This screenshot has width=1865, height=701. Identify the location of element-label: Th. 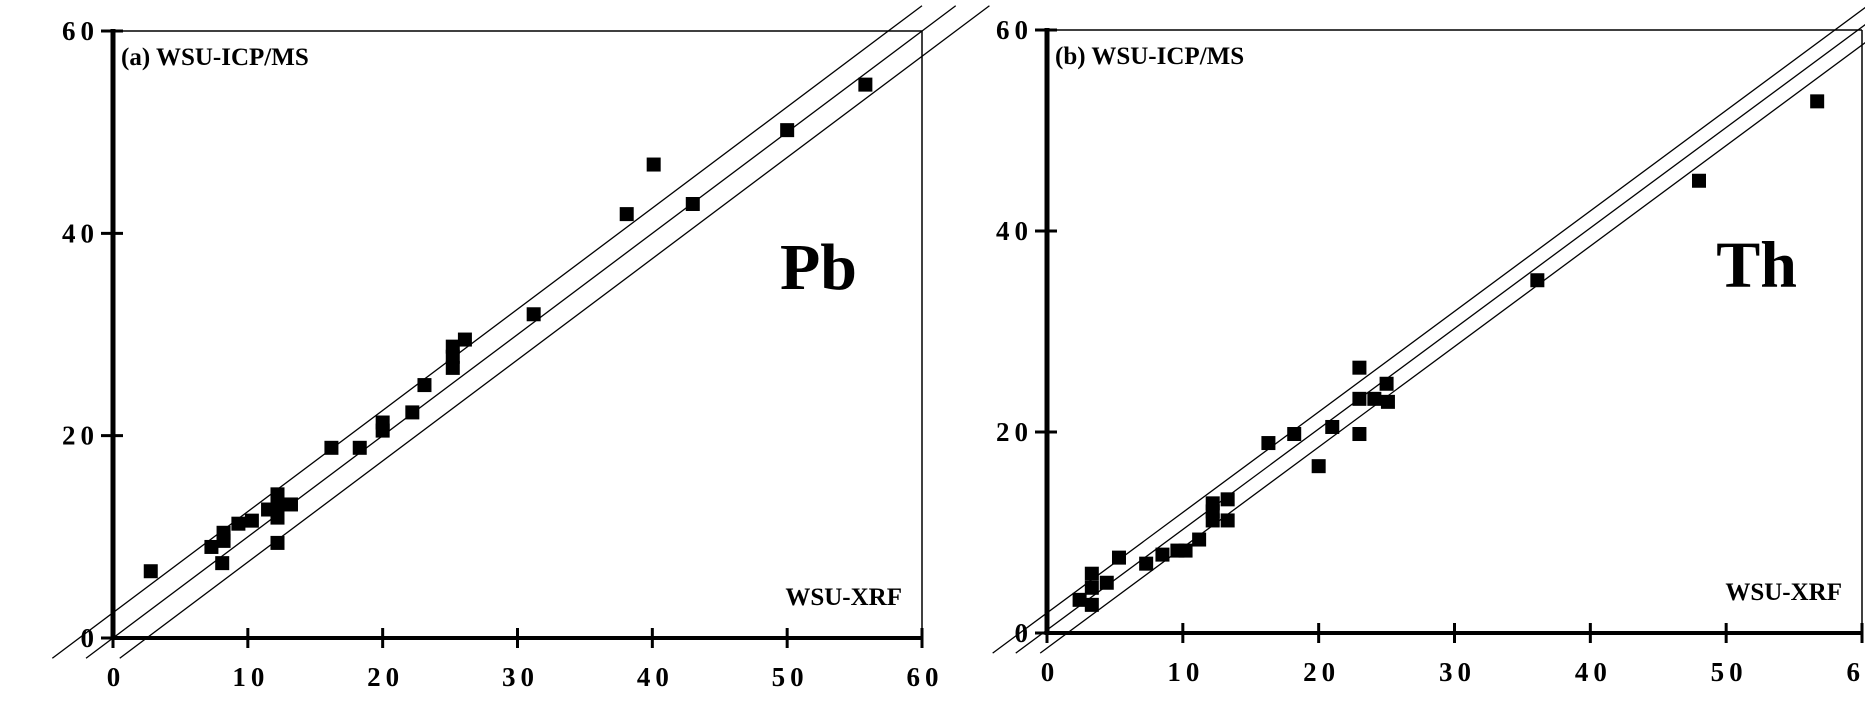
(1756, 264).